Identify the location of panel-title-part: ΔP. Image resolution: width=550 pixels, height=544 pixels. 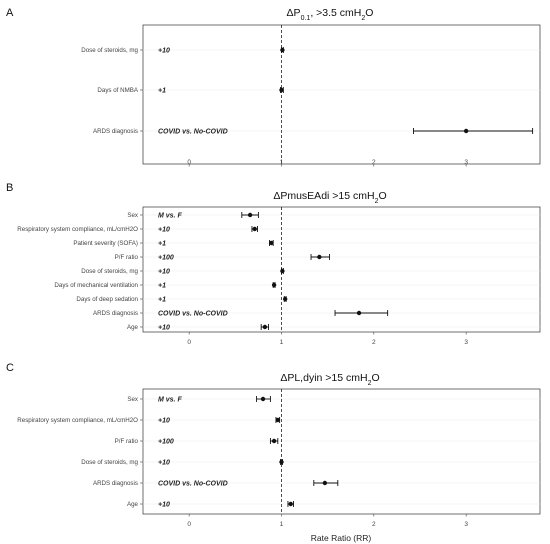
(294, 13).